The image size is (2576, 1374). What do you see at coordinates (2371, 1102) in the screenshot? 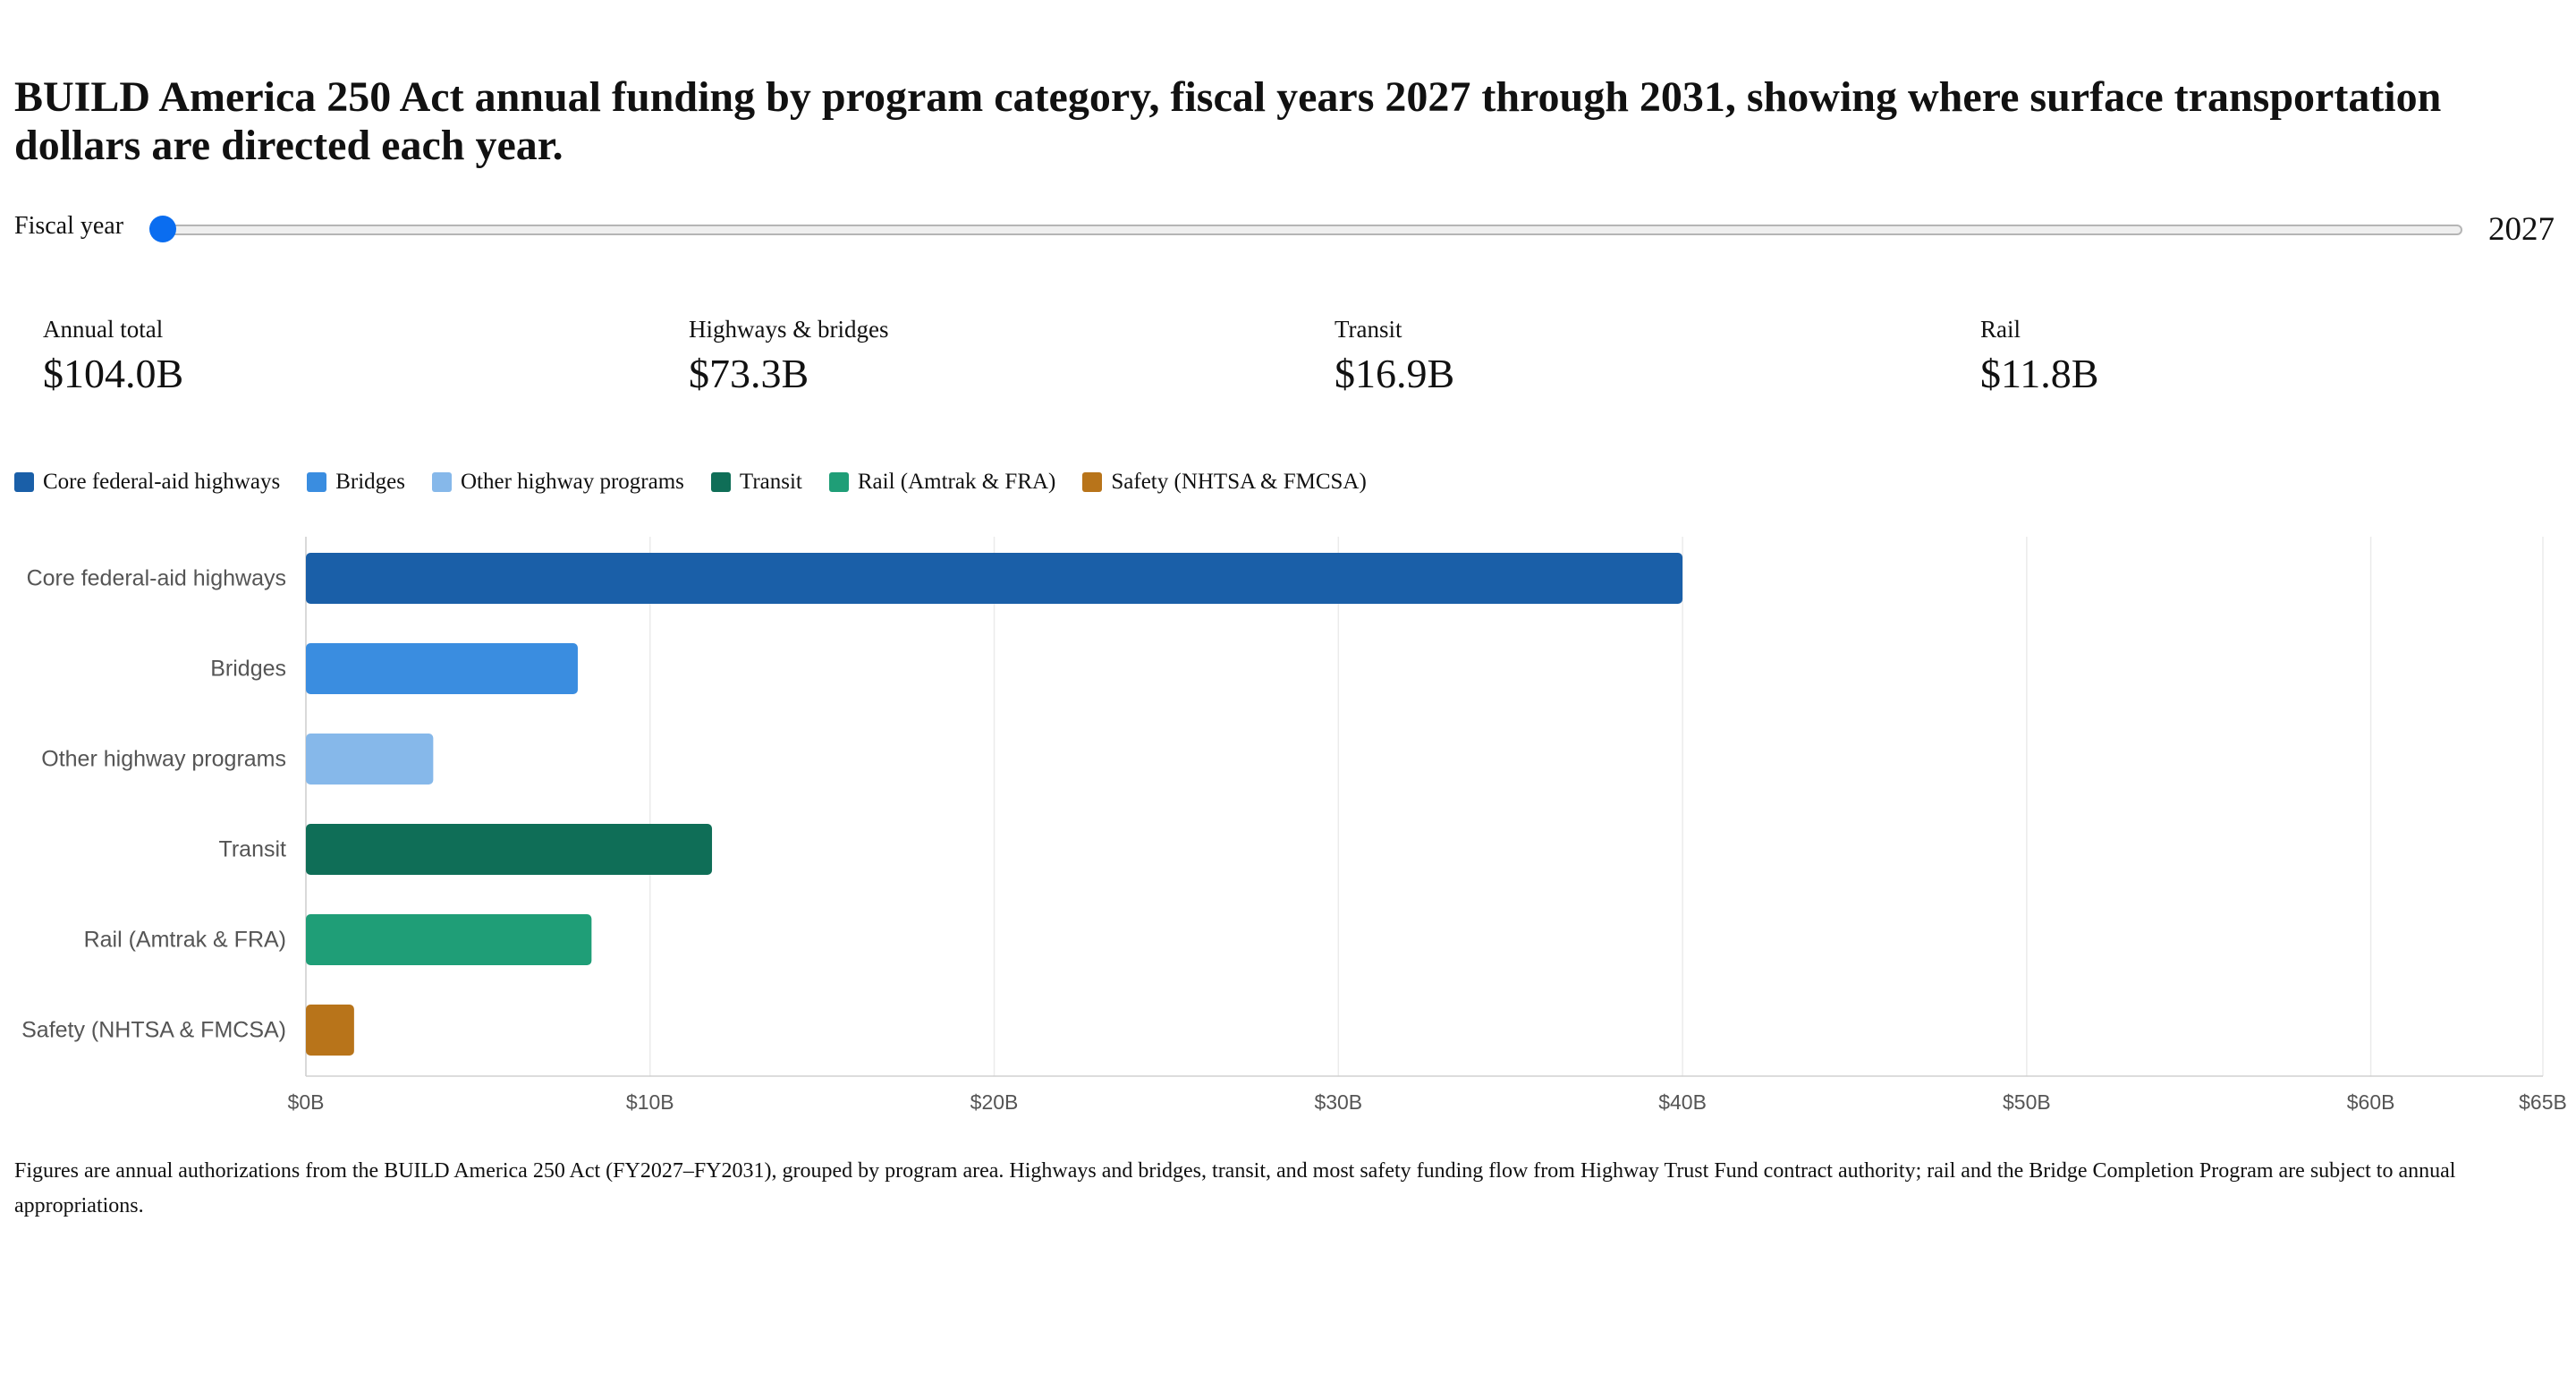
I see `x-tick-label: $60B` at bounding box center [2371, 1102].